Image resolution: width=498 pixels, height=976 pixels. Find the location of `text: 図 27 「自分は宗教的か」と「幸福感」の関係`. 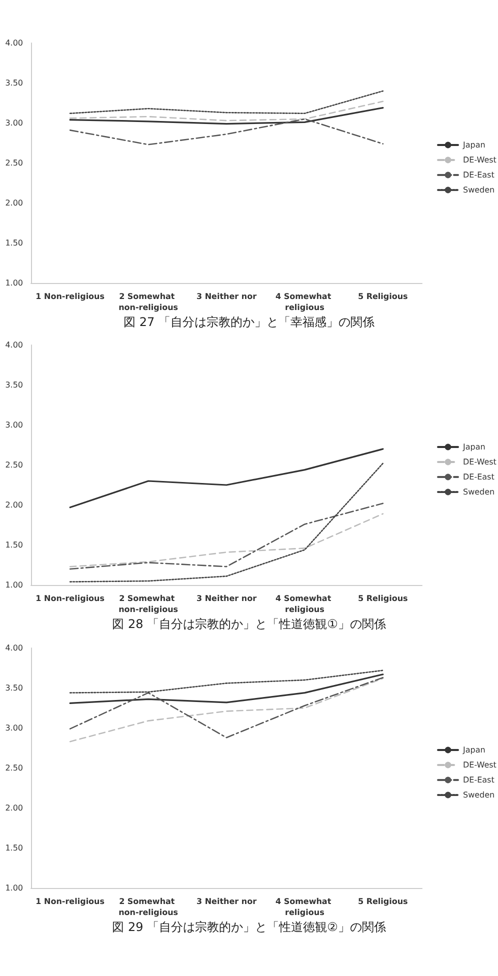

text: 図 27 「自分は宗教的か」と「幸福感」の関係 is located at coordinates (249, 322).